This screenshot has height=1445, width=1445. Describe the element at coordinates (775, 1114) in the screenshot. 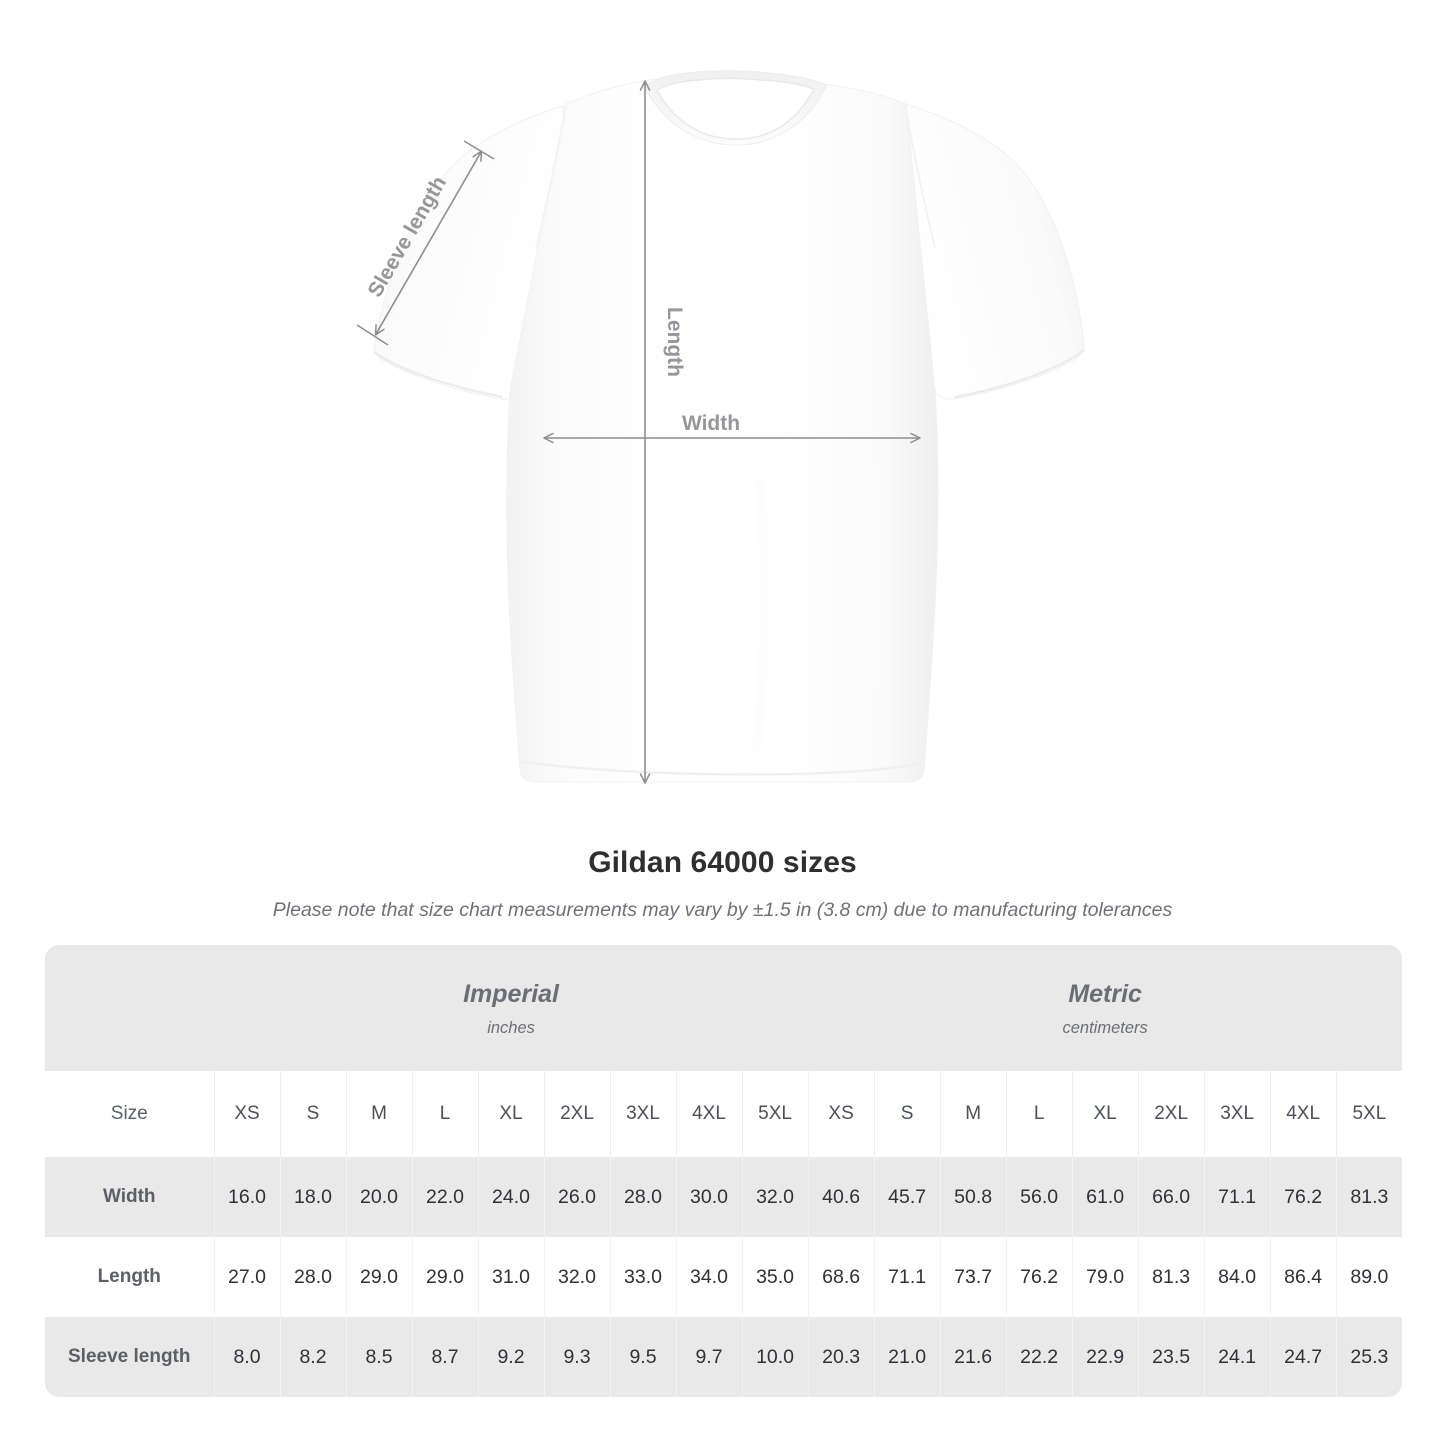

I see `size-header-imperial-5xl: 5XL` at that location.